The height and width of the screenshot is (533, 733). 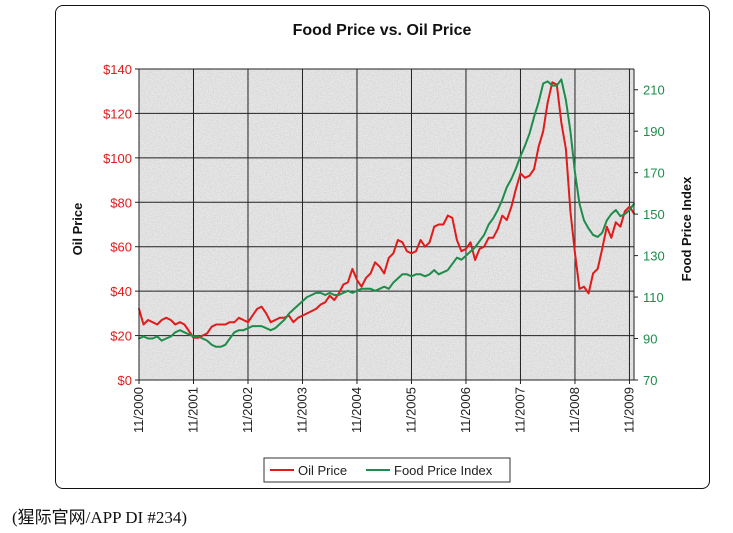 I want to click on y-right-tick-label-5: 170, so click(x=654, y=173).